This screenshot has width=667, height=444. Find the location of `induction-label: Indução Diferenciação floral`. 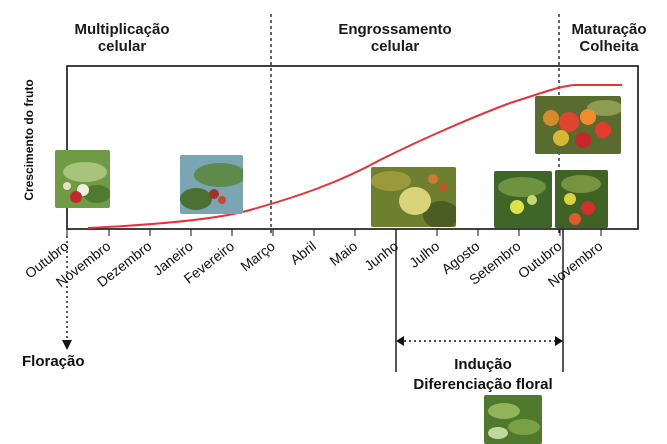

induction-label: Indução Diferenciação floral is located at coordinates (483, 374).